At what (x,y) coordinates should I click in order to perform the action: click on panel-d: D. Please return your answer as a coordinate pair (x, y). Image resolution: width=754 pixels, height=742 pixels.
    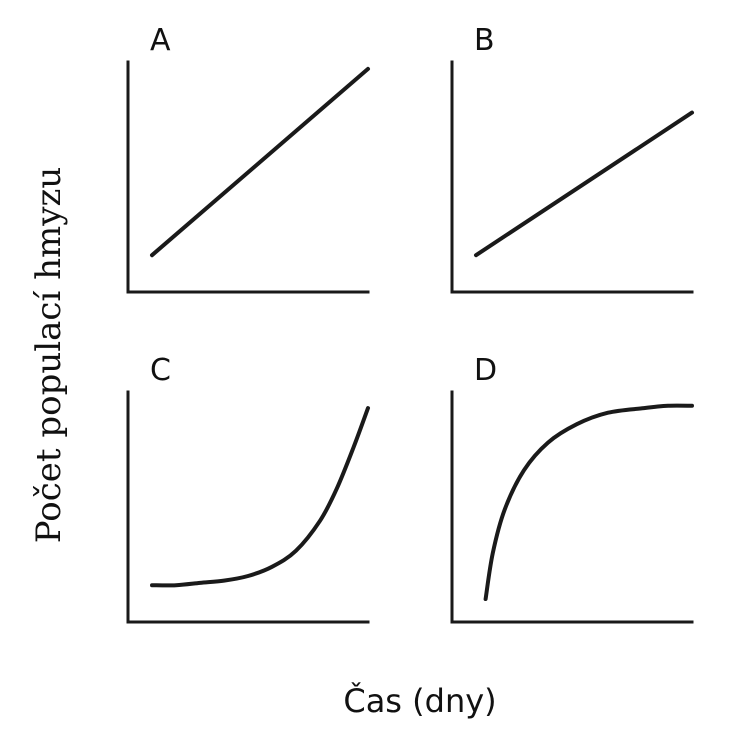
    Looking at the image, I should click on (572, 488).